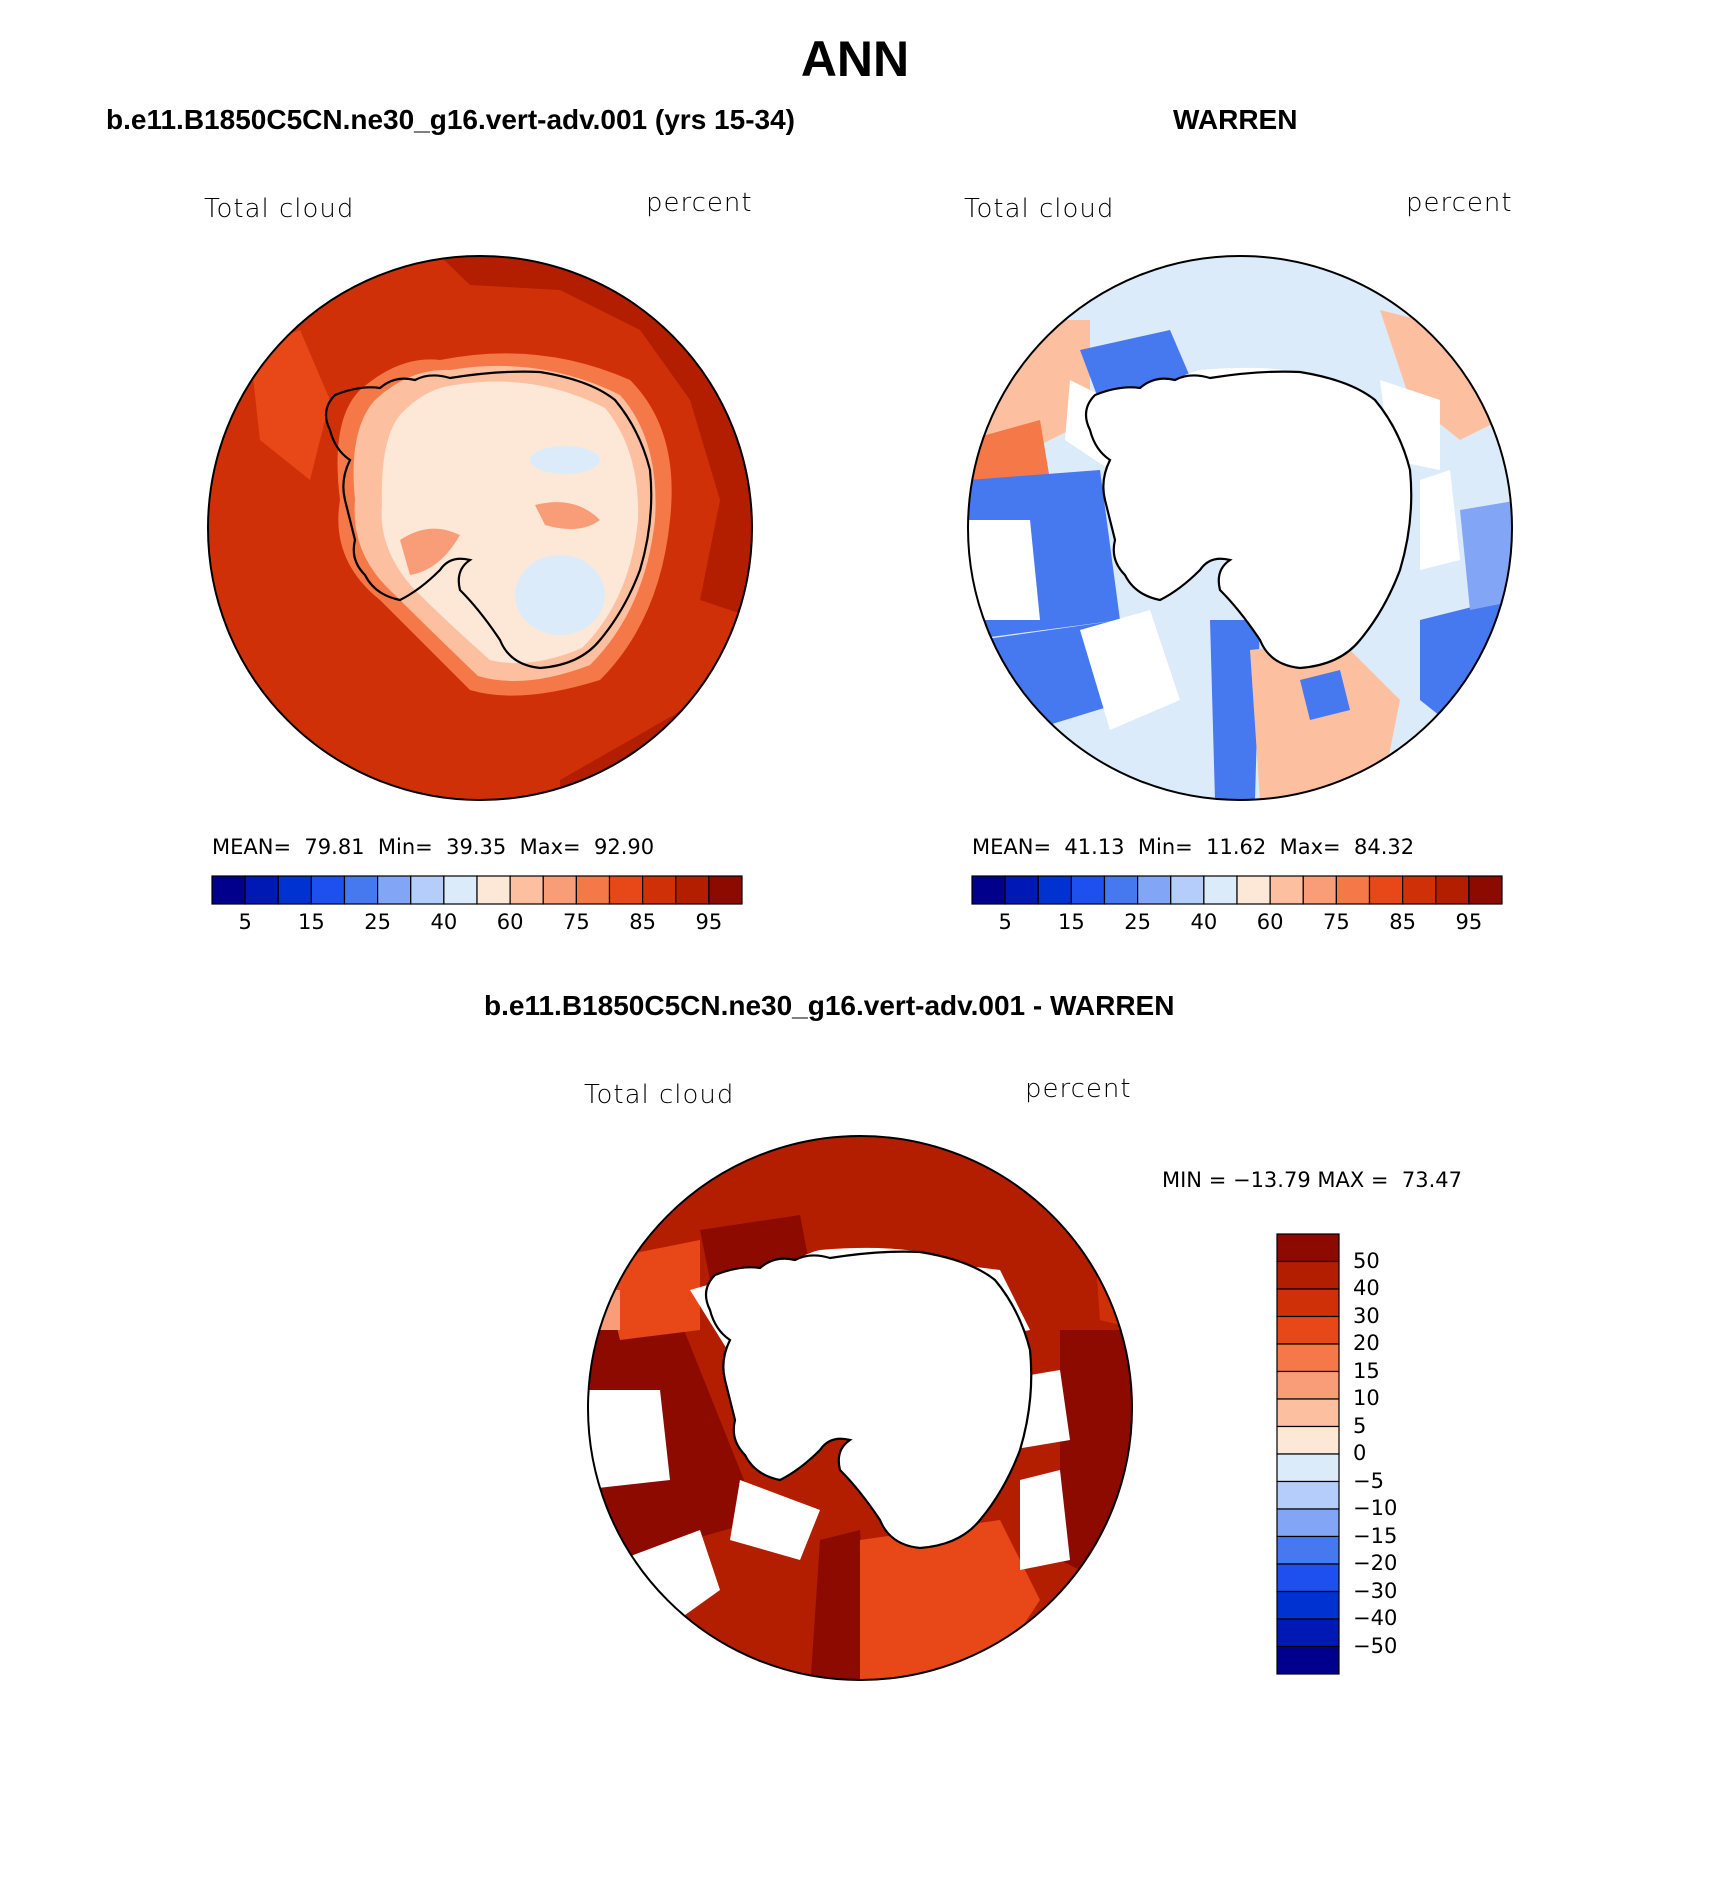 Image resolution: width=1710 pixels, height=1885 pixels. Describe the element at coordinates (1459, 203) in the screenshot. I see `panel2-units-label: percent` at that location.